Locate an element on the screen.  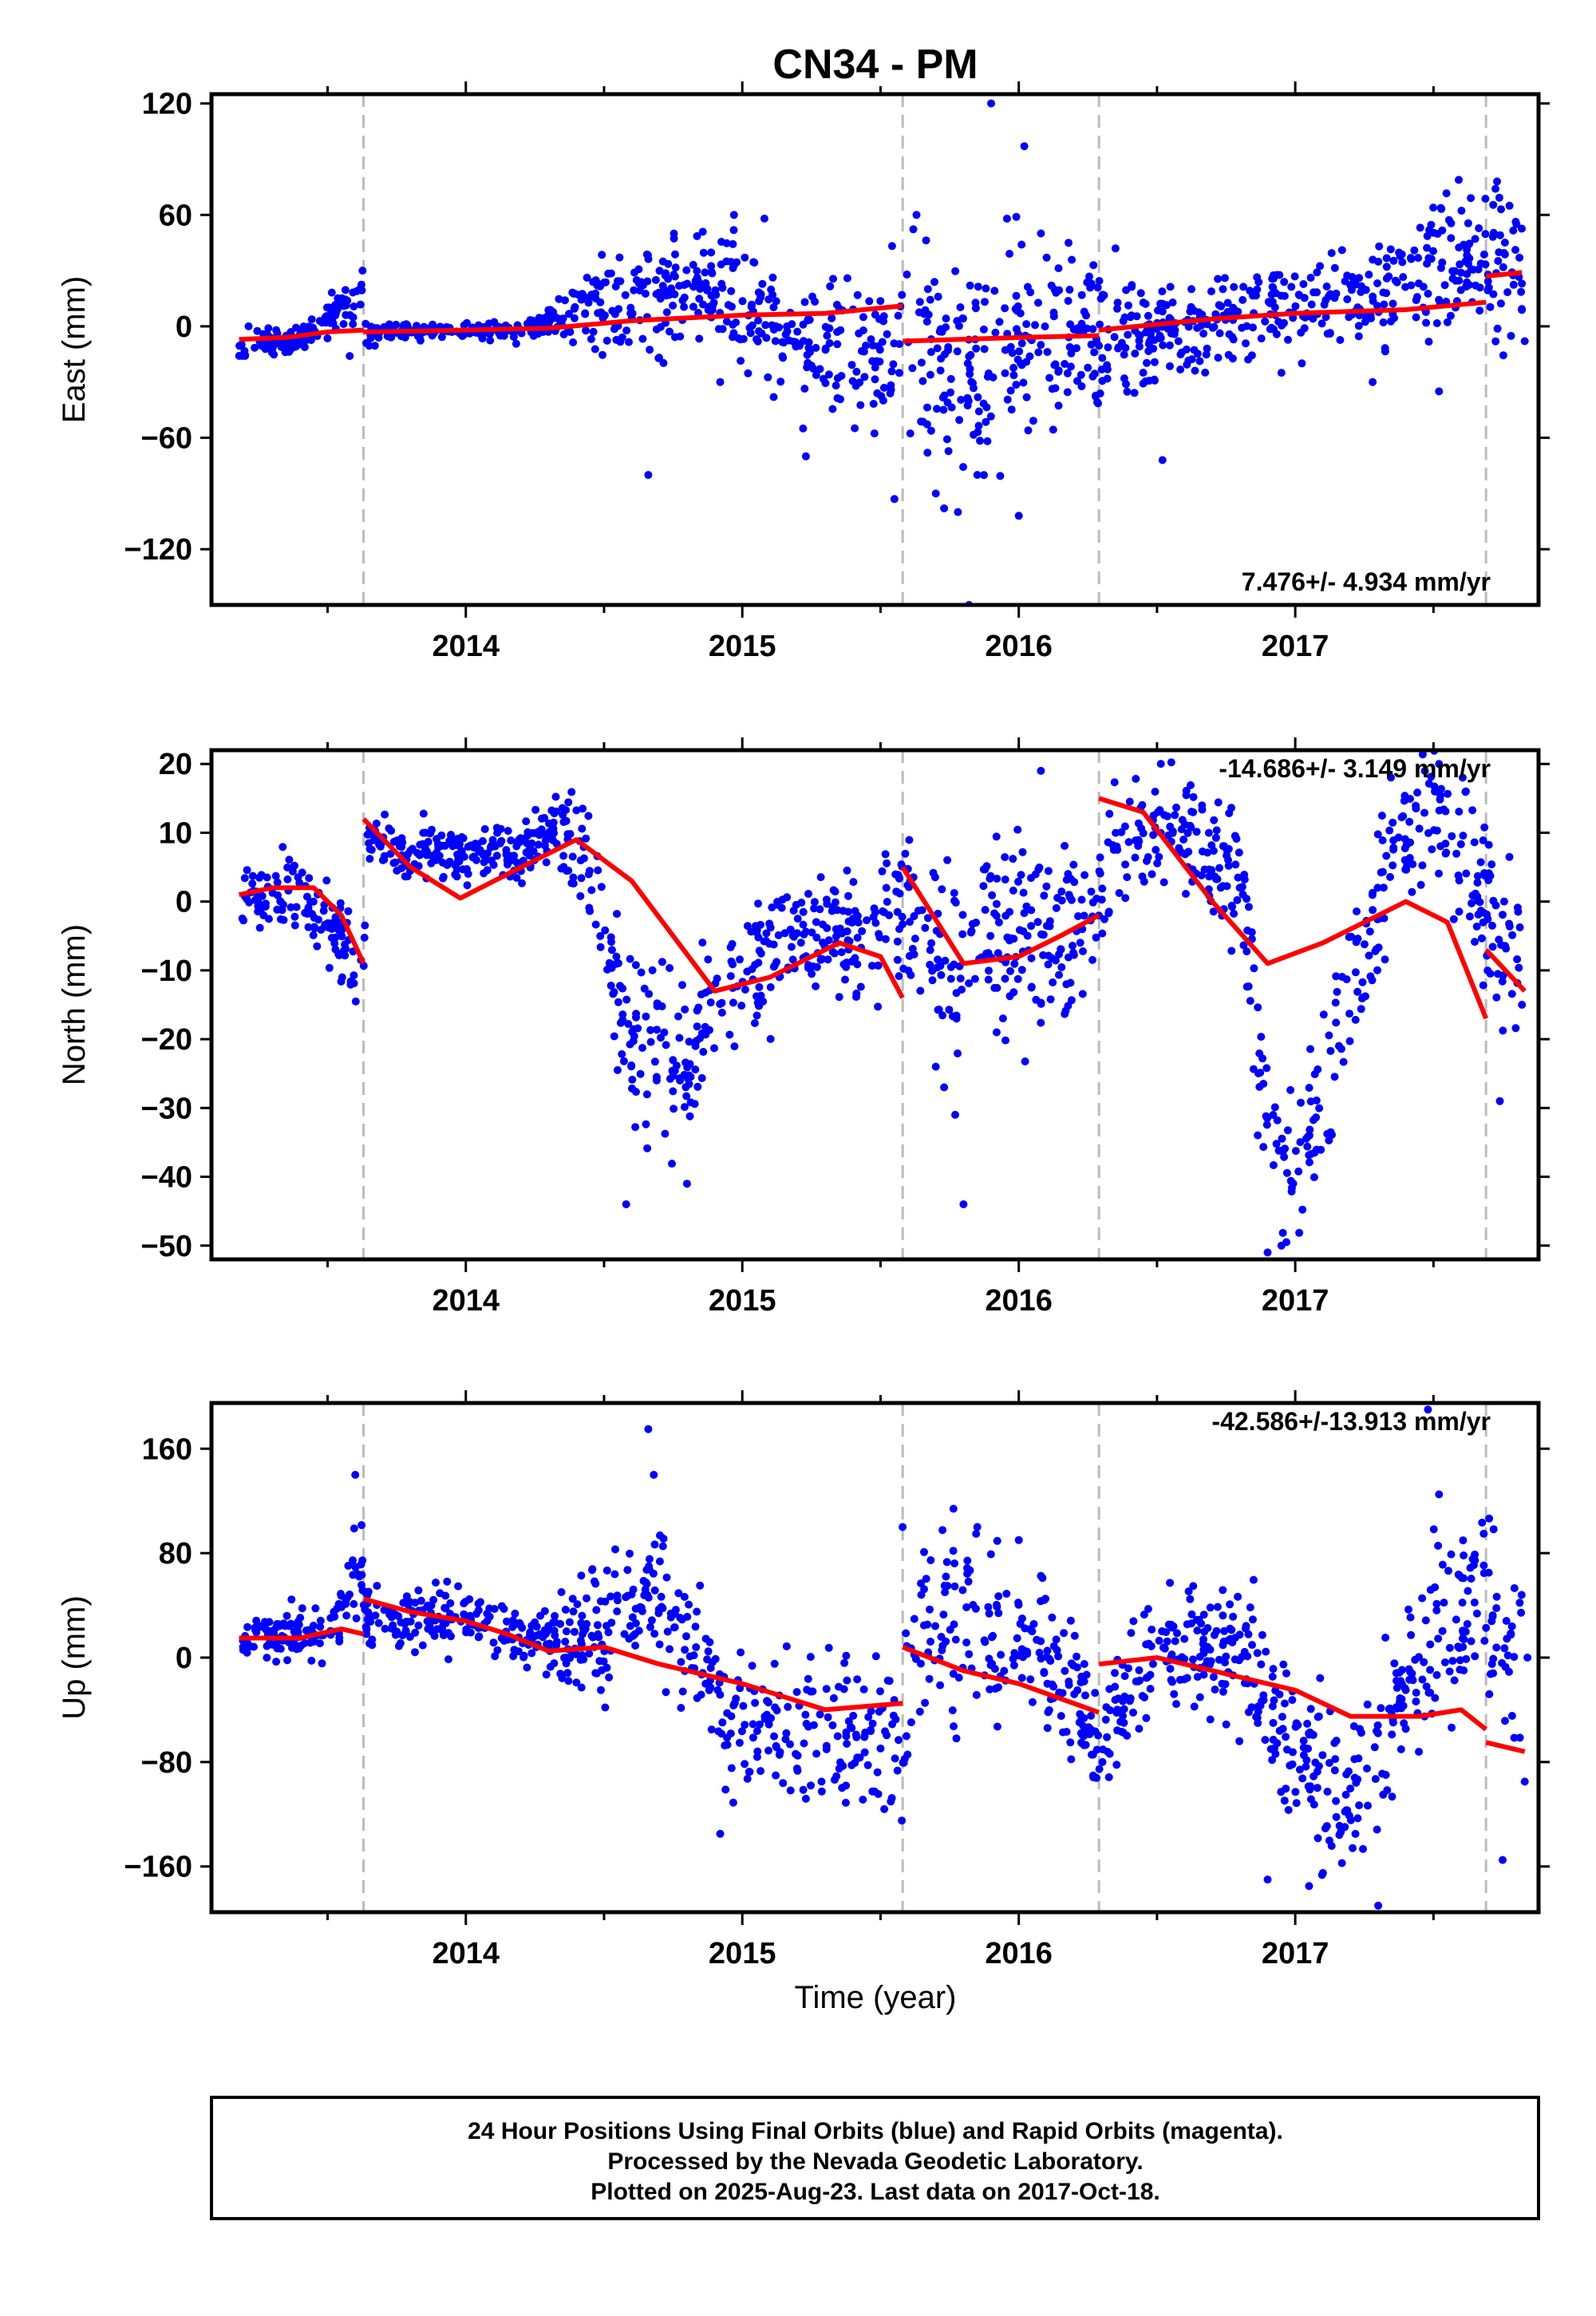
y-tick-label: −80 is located at coordinates (166, 1763).